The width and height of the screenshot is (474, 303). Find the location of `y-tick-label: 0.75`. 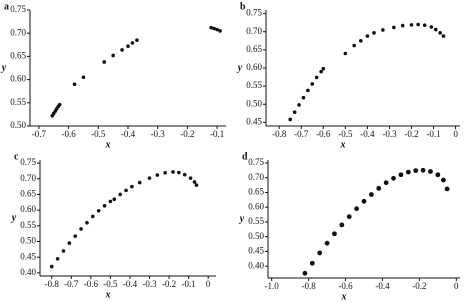

y-tick-label: 0.75 is located at coordinates (28, 162).